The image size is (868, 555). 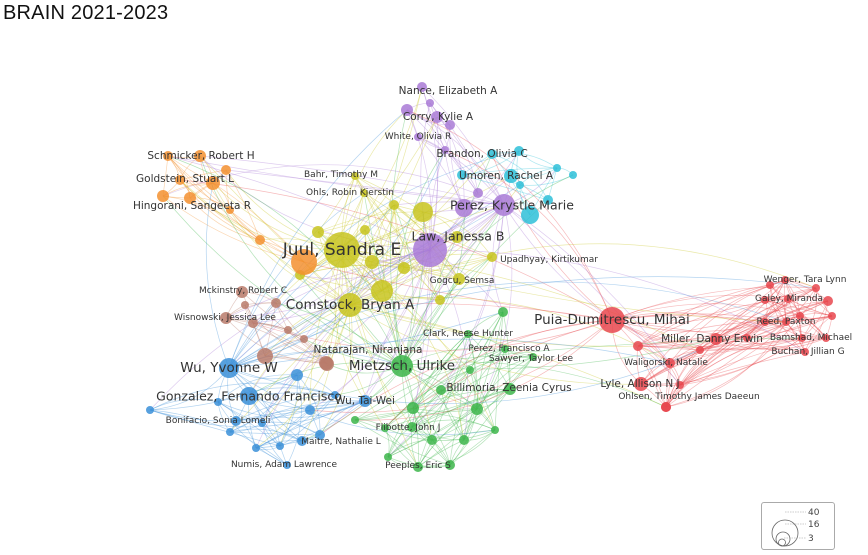 I want to click on author-label-ohls: Ohls, Robin Kjerstin, so click(x=350, y=193).